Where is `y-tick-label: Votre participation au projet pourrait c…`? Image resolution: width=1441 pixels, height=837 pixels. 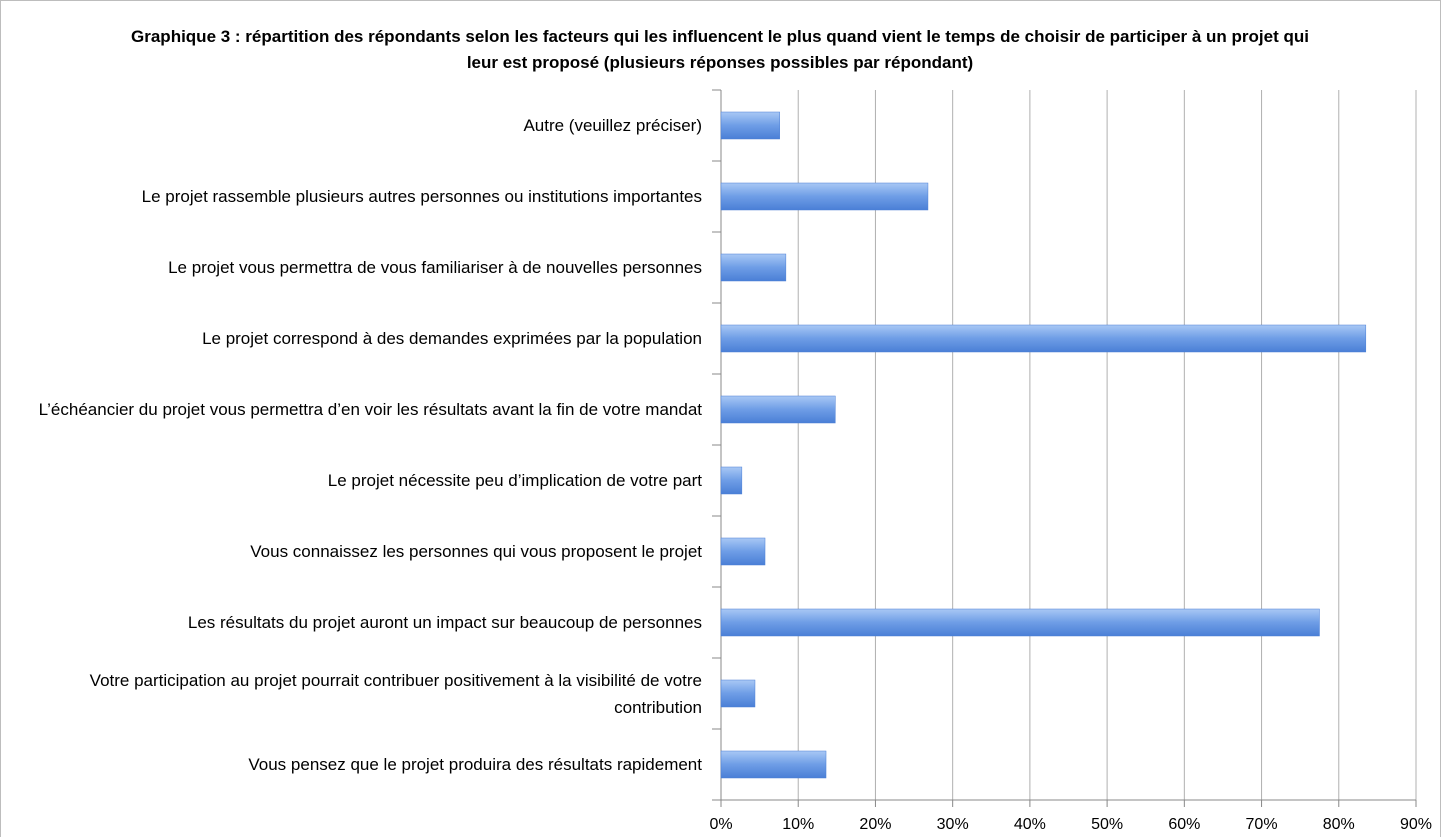
y-tick-label: Votre participation au projet pourrait c… is located at coordinates (395, 693).